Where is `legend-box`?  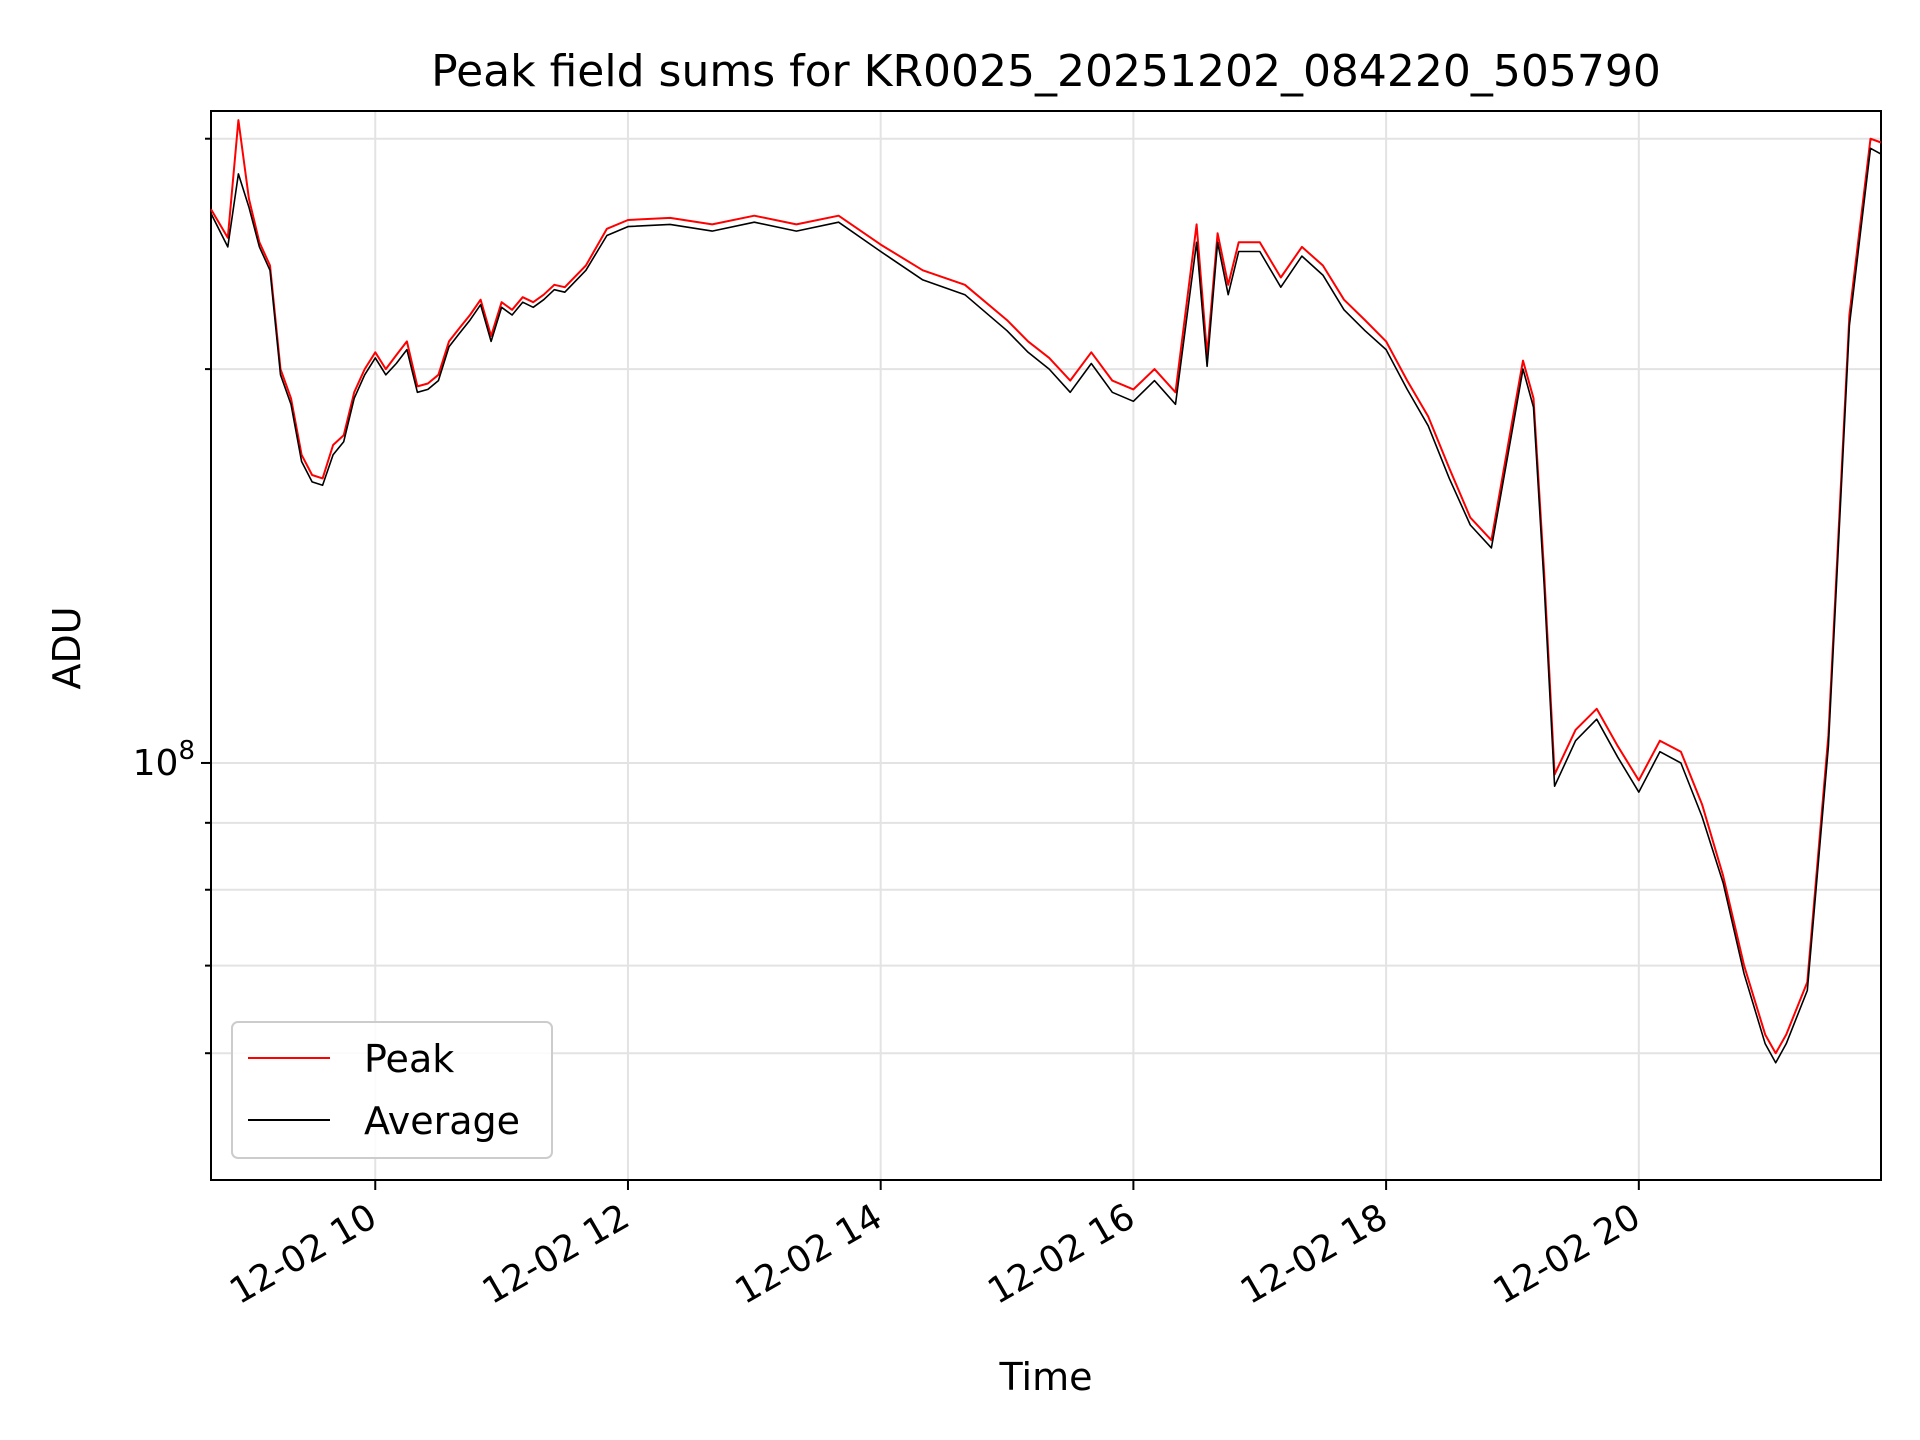 legend-box is located at coordinates (392, 1090).